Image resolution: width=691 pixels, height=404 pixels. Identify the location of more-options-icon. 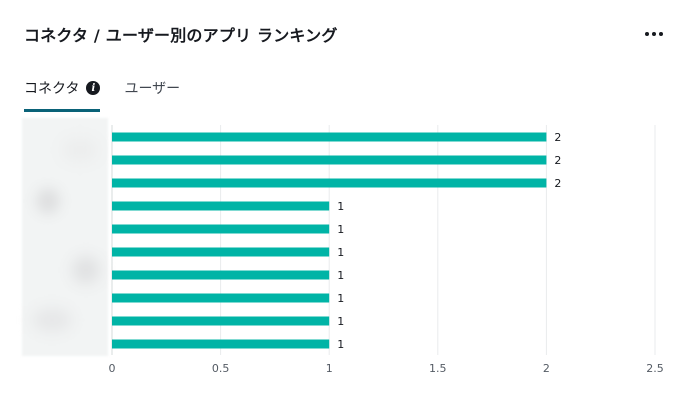
(654, 34).